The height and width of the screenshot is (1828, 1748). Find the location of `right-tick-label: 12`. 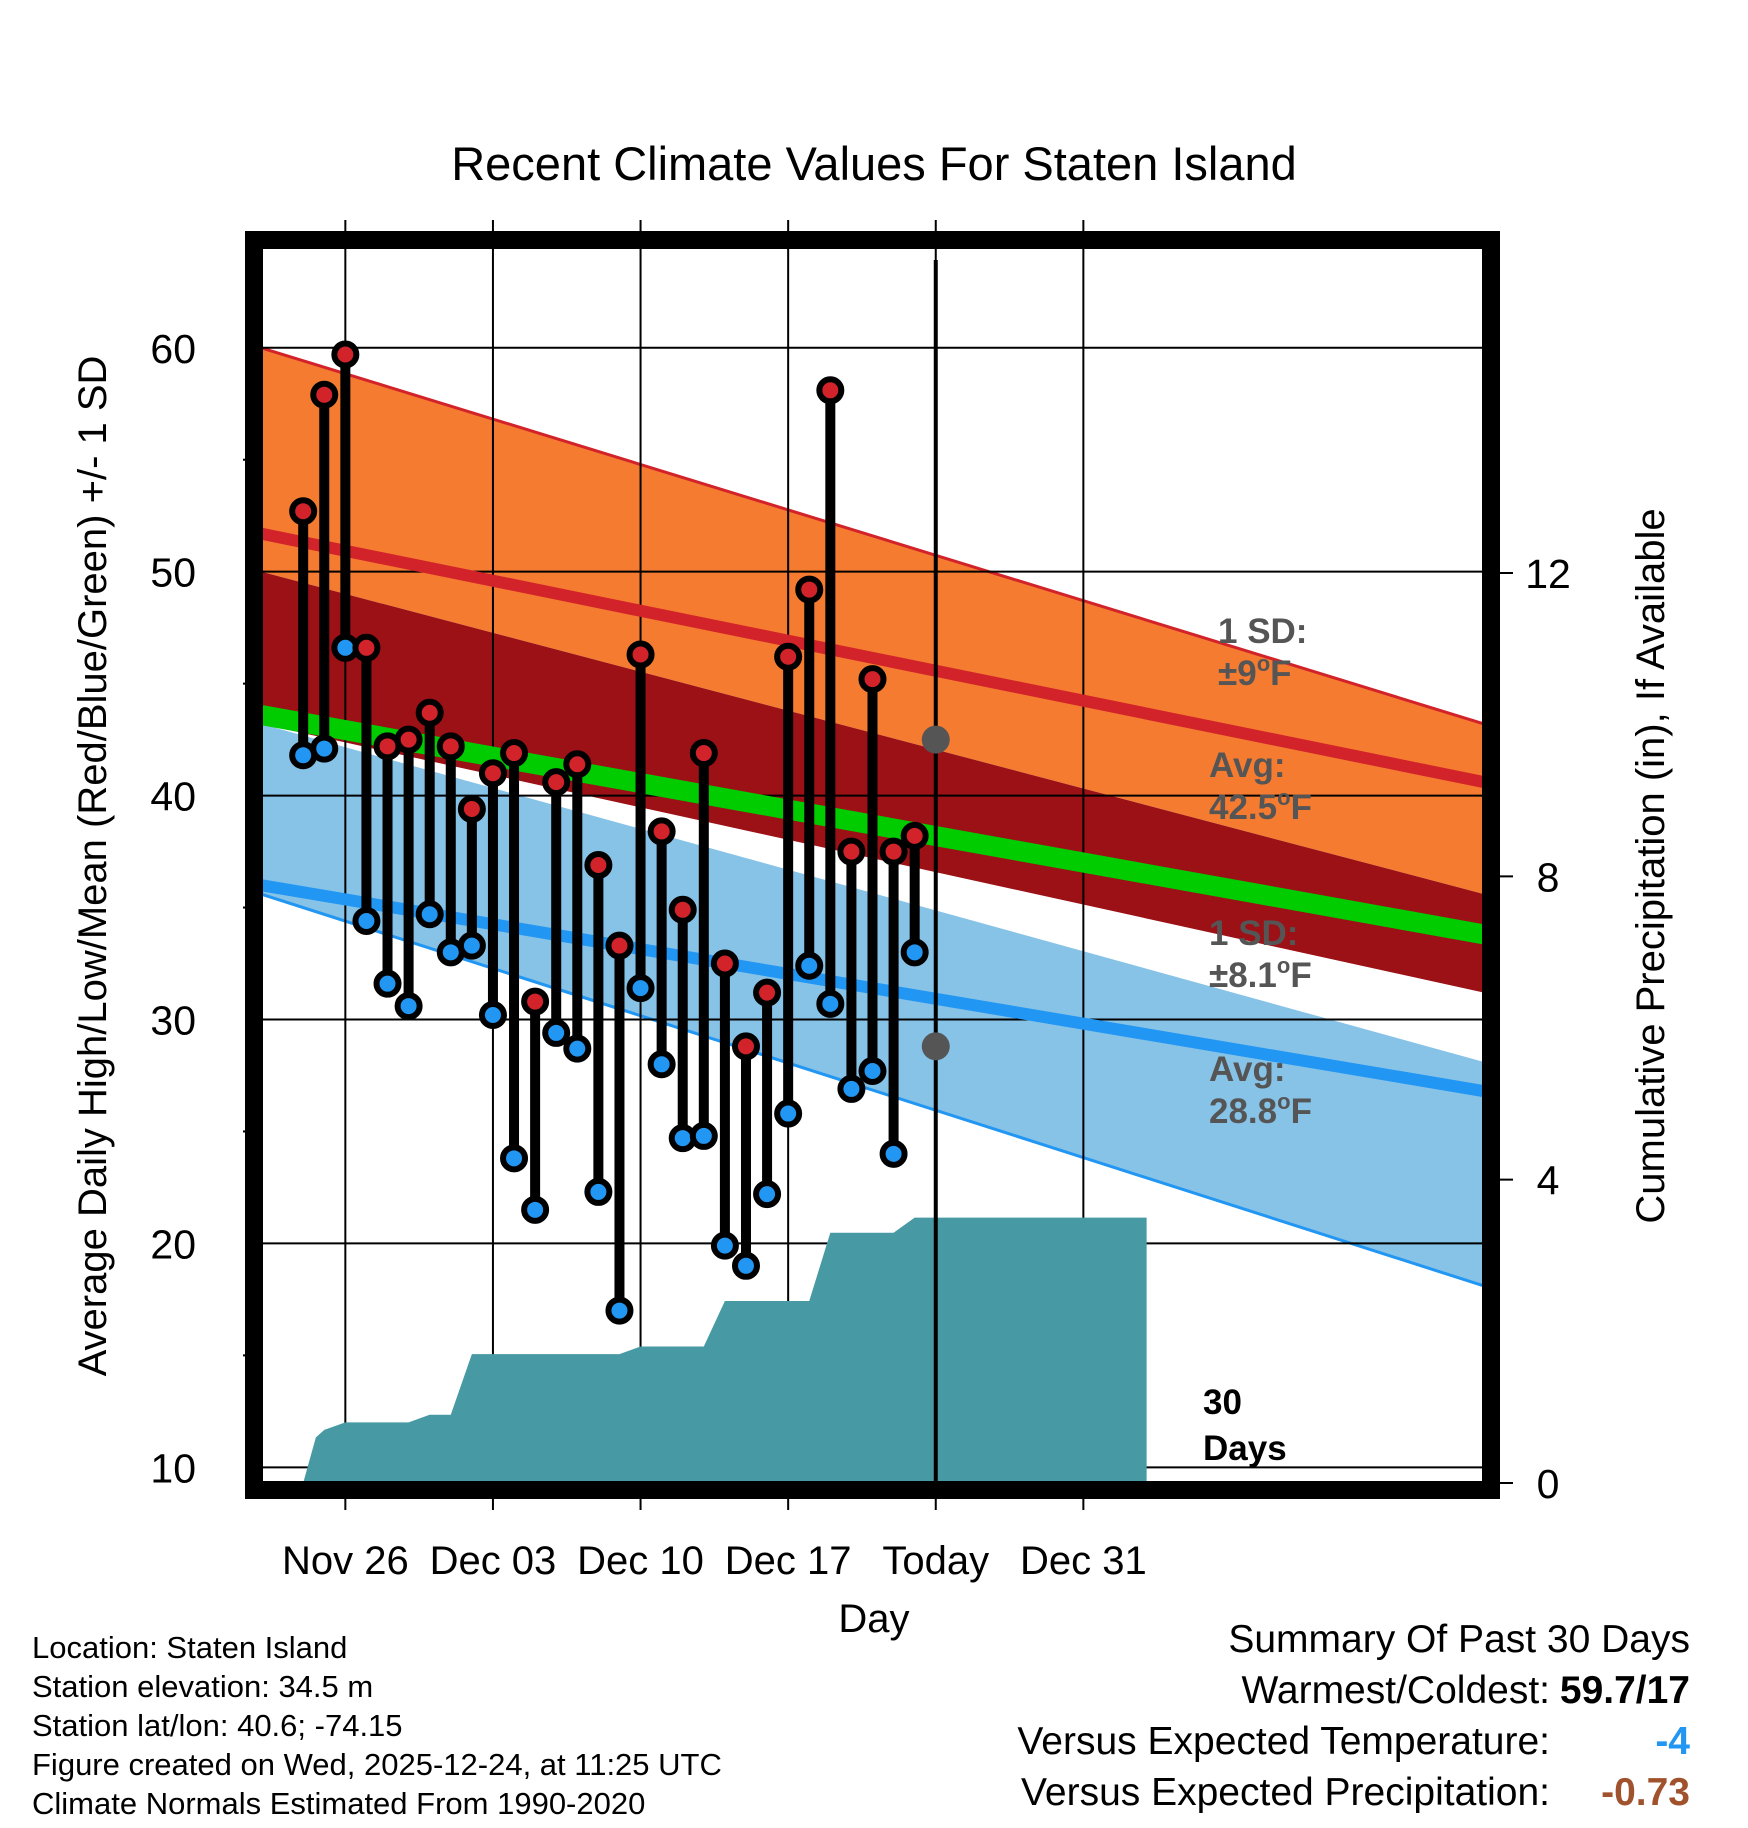

right-tick-label: 12 is located at coordinates (1548, 574).